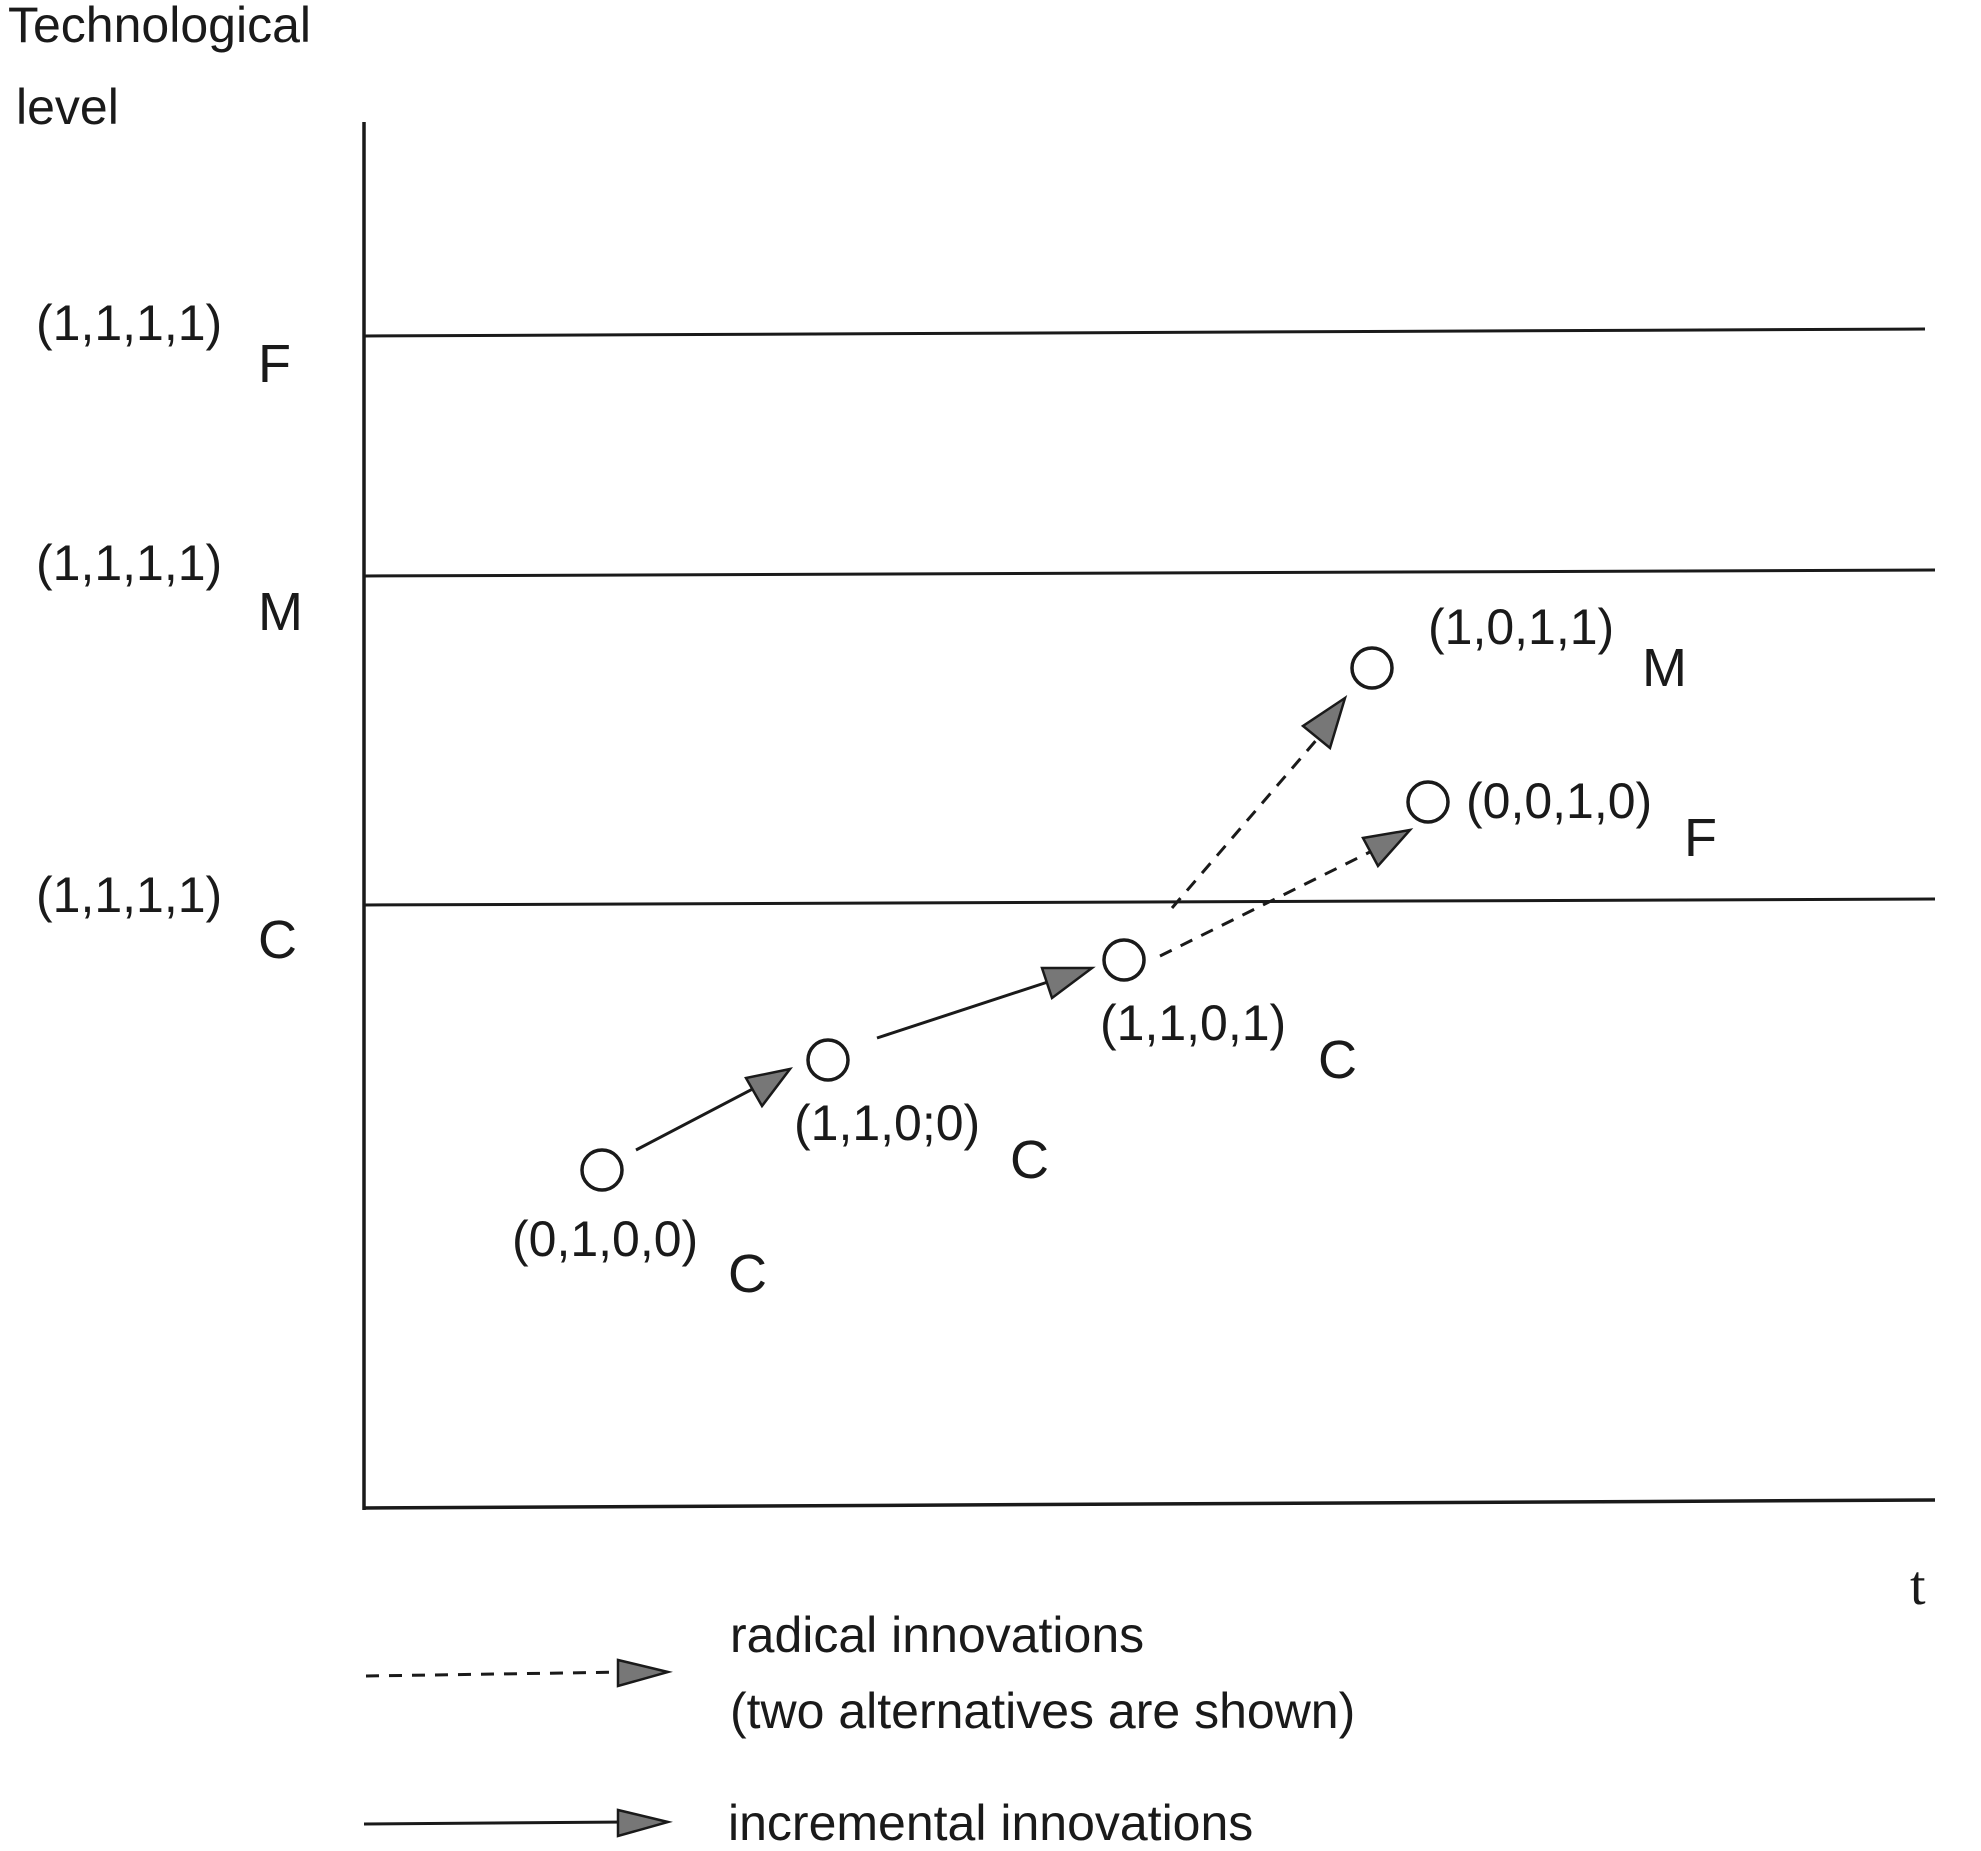 Image resolution: width=1981 pixels, height=1851 pixels. I want to click on level-line-C, so click(1149, 902).